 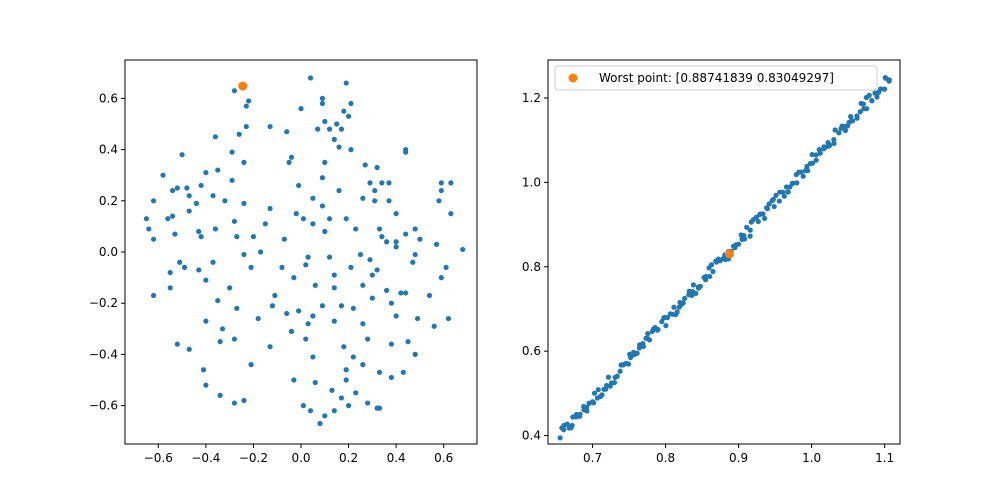 I want to click on x-tick-label: 1.0, so click(x=811, y=458).